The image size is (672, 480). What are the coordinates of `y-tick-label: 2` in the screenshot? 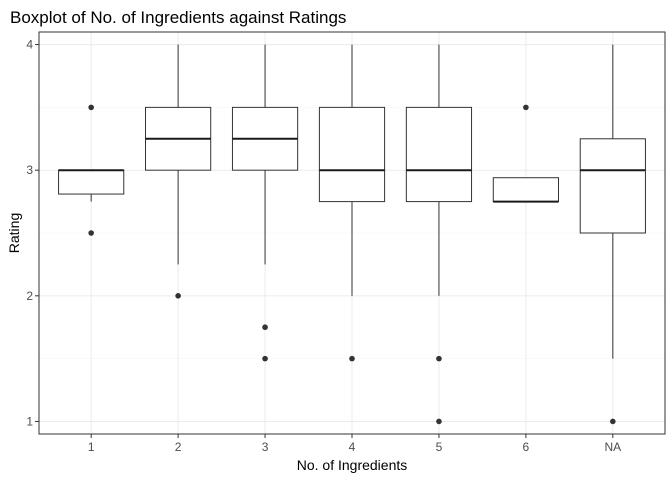 It's located at (29, 296).